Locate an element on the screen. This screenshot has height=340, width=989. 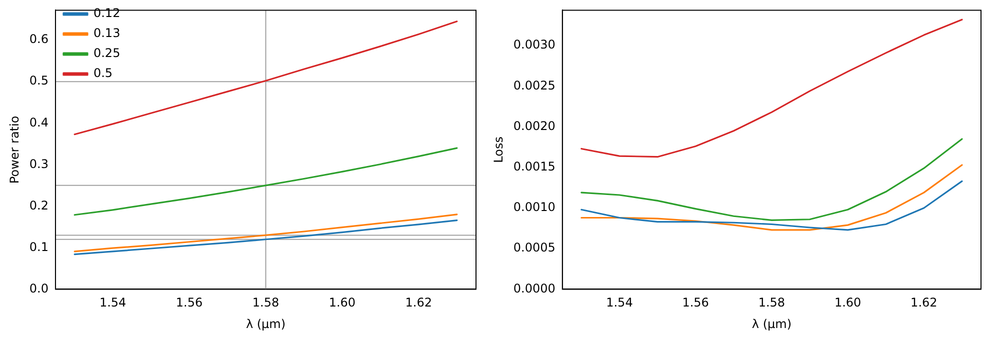
y-axis-title: Power ratio is located at coordinates (14, 150).